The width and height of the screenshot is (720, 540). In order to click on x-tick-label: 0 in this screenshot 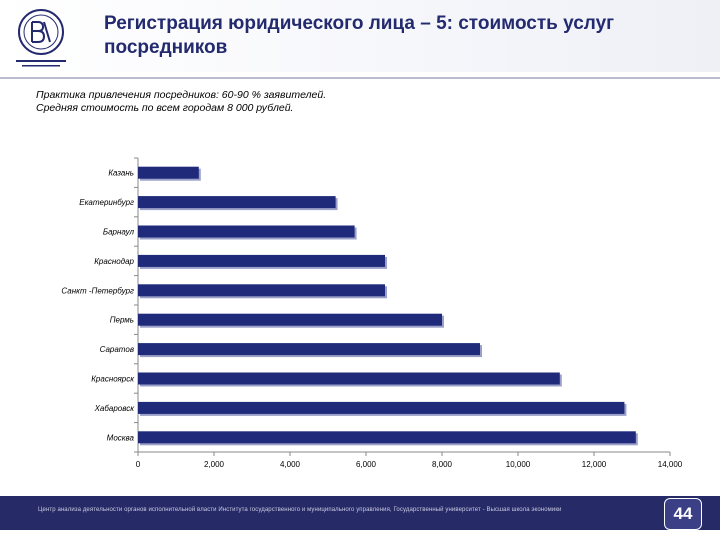, I will do `click(138, 464)`.